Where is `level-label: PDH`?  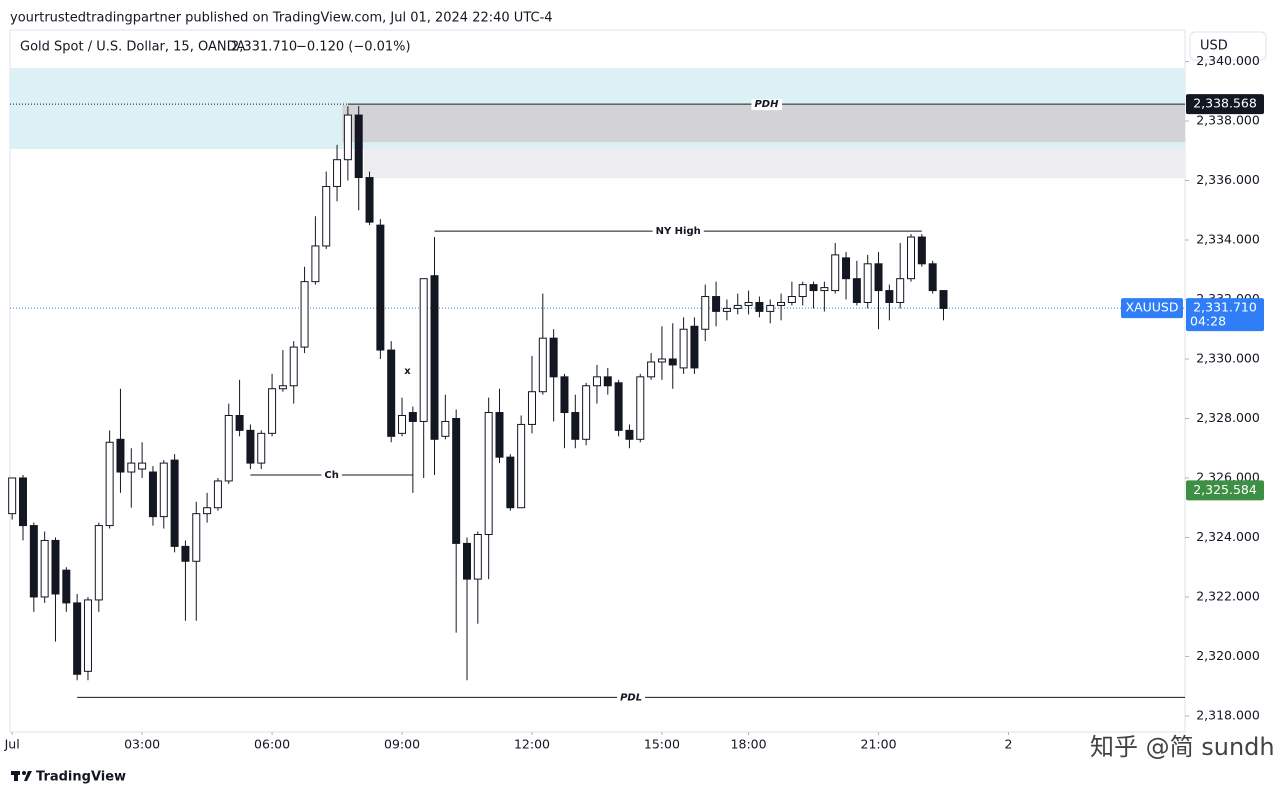
level-label: PDH is located at coordinates (766, 104).